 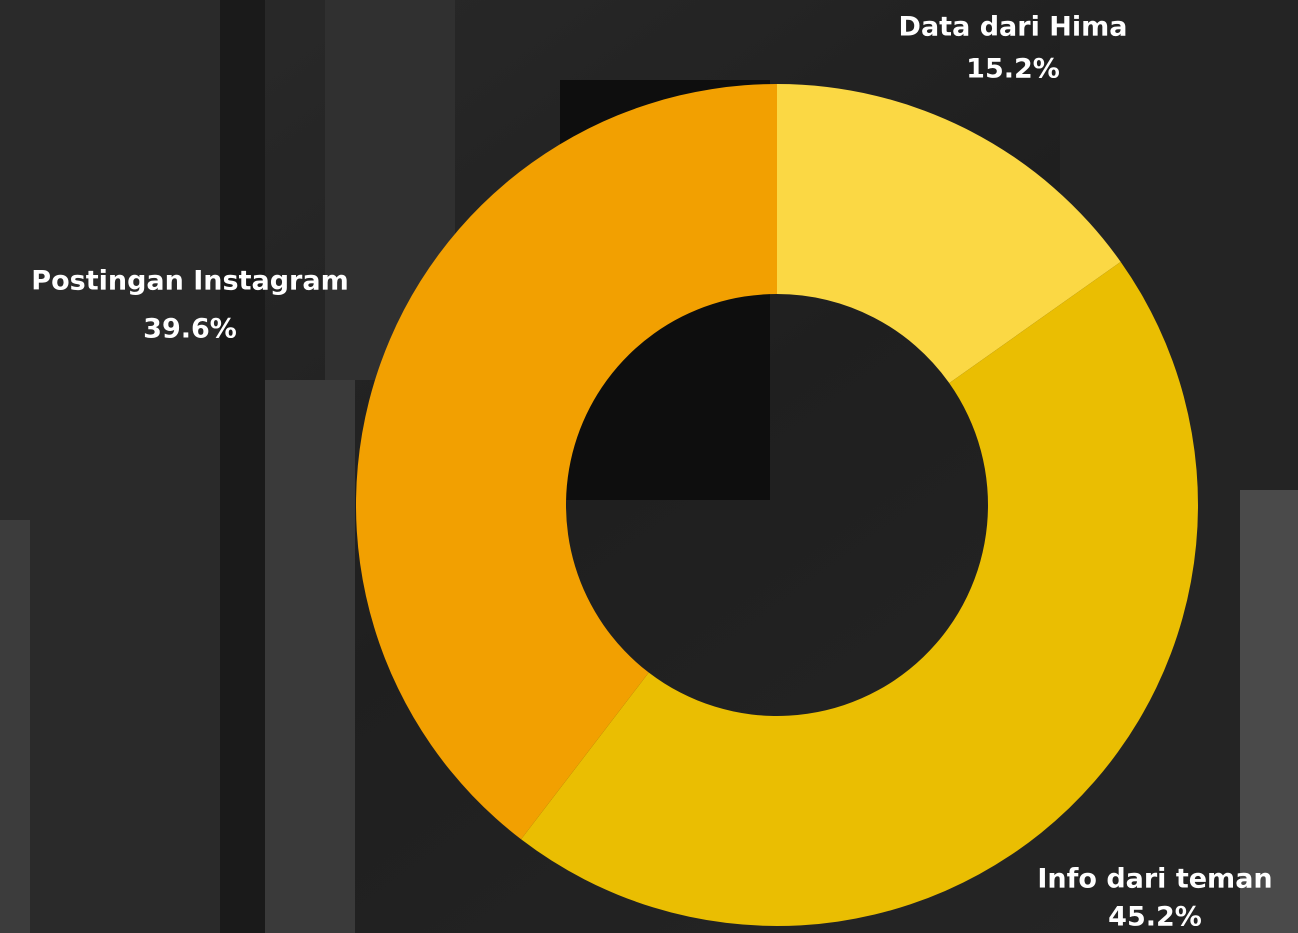 I want to click on slice-value-label: 45.2%, so click(x=1155, y=917).